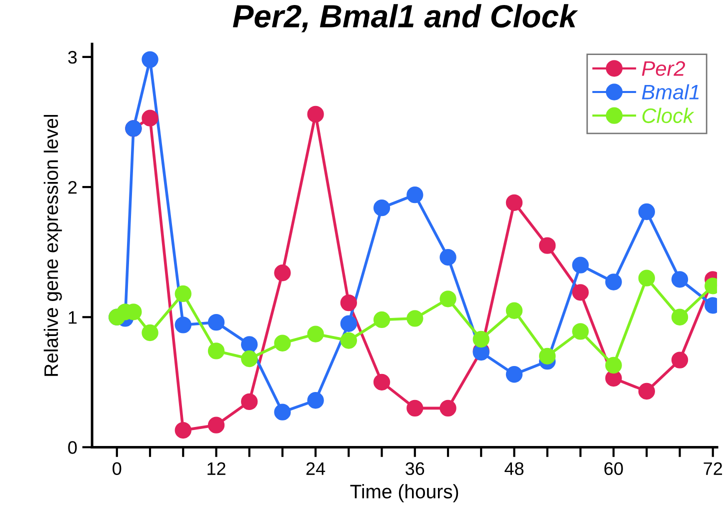  Describe the element at coordinates (53, 245) in the screenshot. I see `y-axis-title: Relative gene expression level` at that location.